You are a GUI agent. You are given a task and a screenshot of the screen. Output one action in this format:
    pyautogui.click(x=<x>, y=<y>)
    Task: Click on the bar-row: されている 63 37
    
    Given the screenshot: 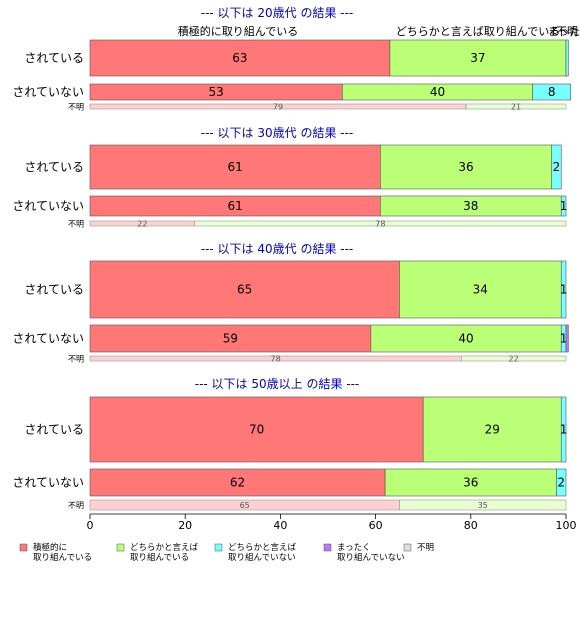 What is the action you would take?
    pyautogui.click(x=296, y=58)
    